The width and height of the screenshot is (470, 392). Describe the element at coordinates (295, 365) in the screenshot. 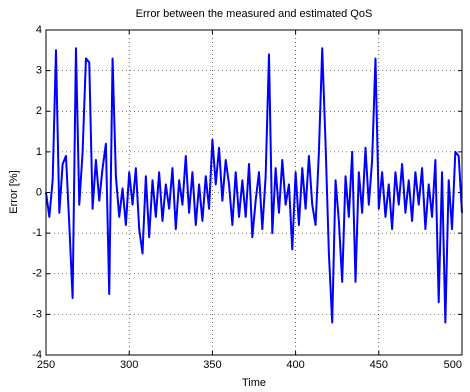

I see `x-tick-label: 400` at that location.